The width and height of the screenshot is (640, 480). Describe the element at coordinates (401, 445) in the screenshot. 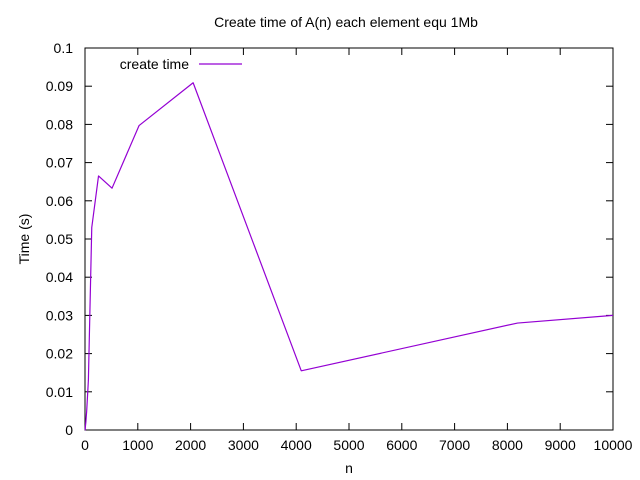

I see `x-tick-label: 6000` at that location.